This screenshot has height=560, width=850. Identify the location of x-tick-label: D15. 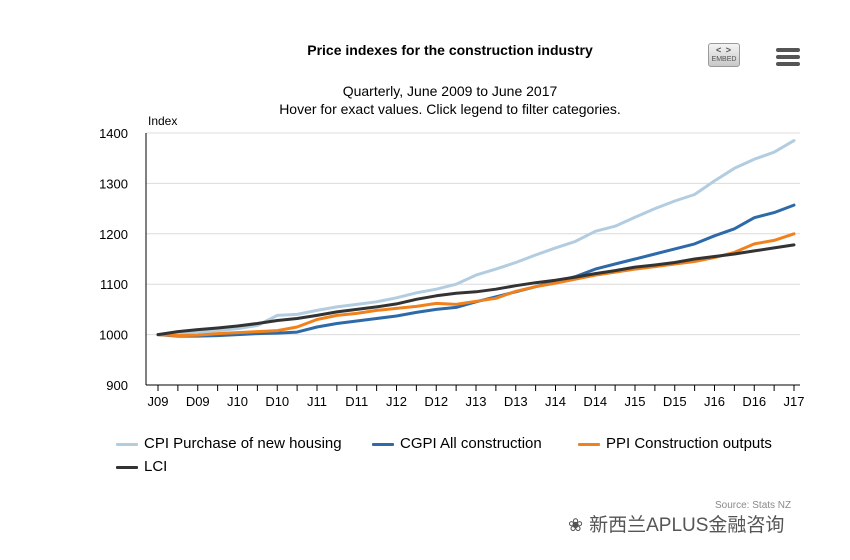
(675, 401).